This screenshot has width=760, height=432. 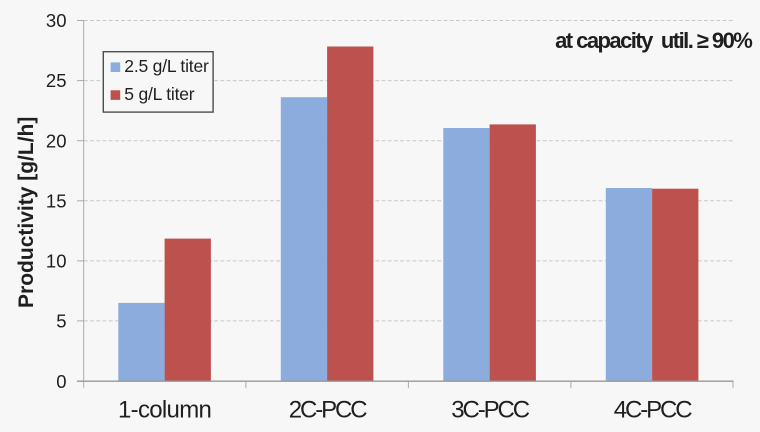 I want to click on svg-text: 4C-PCC, so click(x=653, y=410).